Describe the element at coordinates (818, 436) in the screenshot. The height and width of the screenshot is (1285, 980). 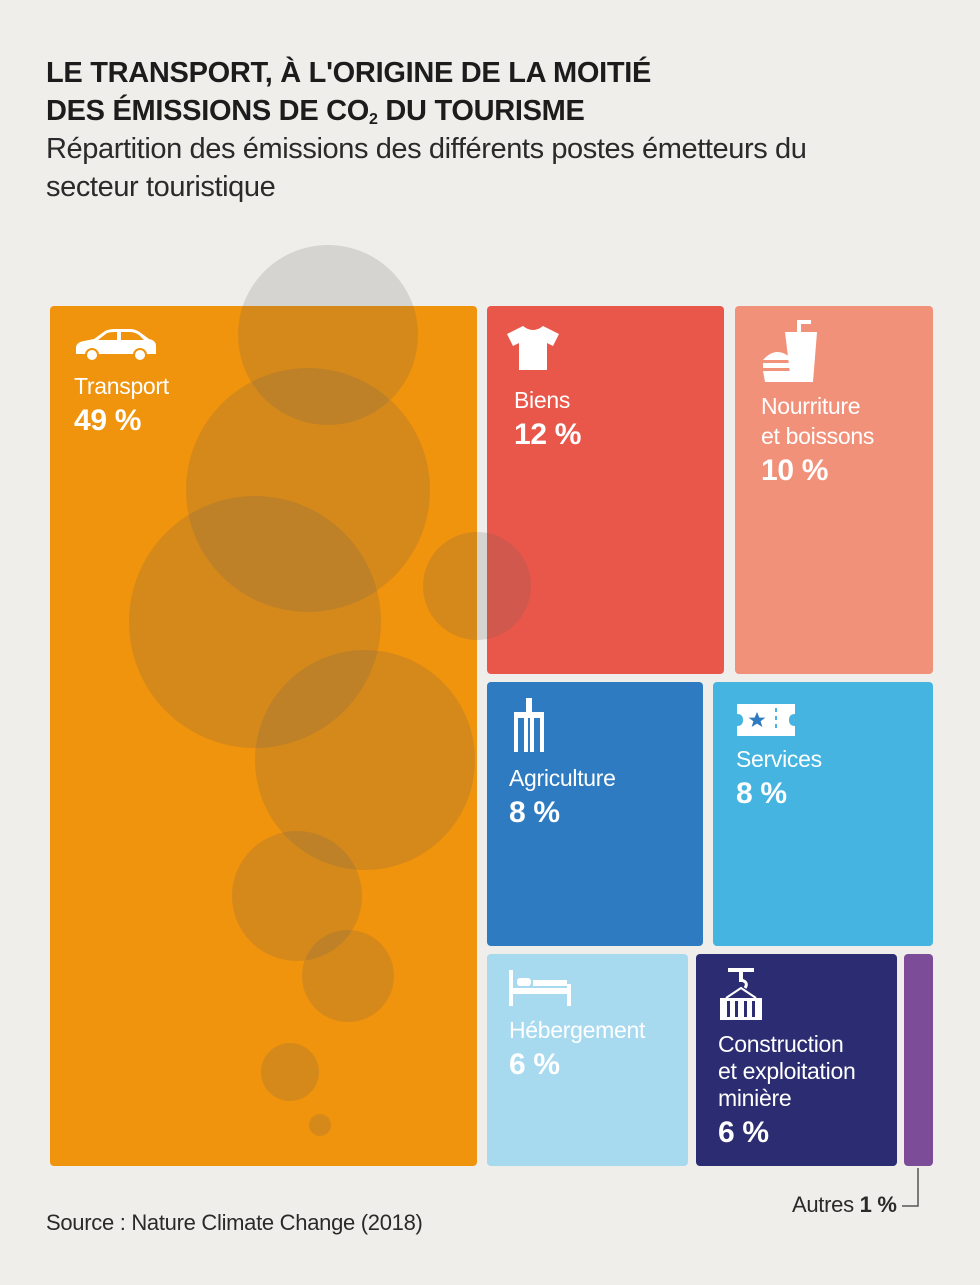
I see `label-nourriture-2: et boissons` at that location.